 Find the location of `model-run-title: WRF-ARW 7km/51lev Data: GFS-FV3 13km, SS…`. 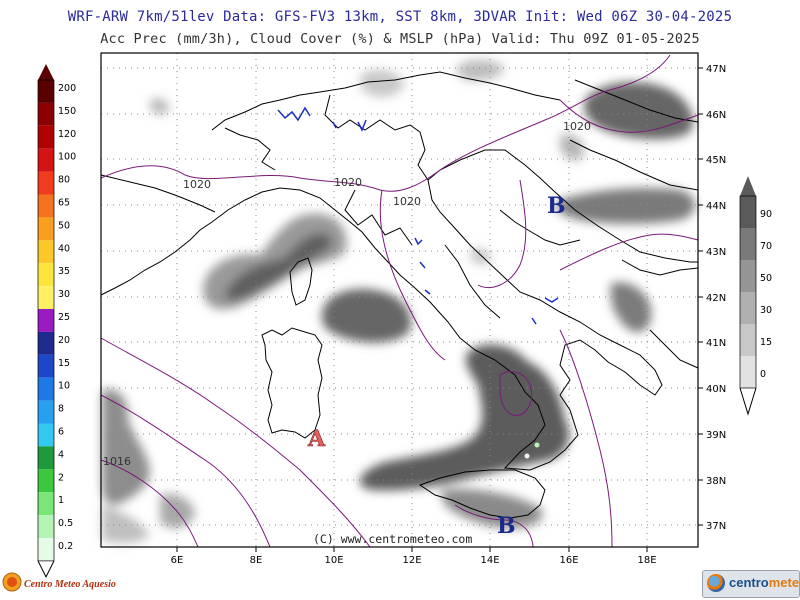

model-run-title: WRF-ARW 7km/51lev Data: GFS-FV3 13km, SS… is located at coordinates (400, 17).